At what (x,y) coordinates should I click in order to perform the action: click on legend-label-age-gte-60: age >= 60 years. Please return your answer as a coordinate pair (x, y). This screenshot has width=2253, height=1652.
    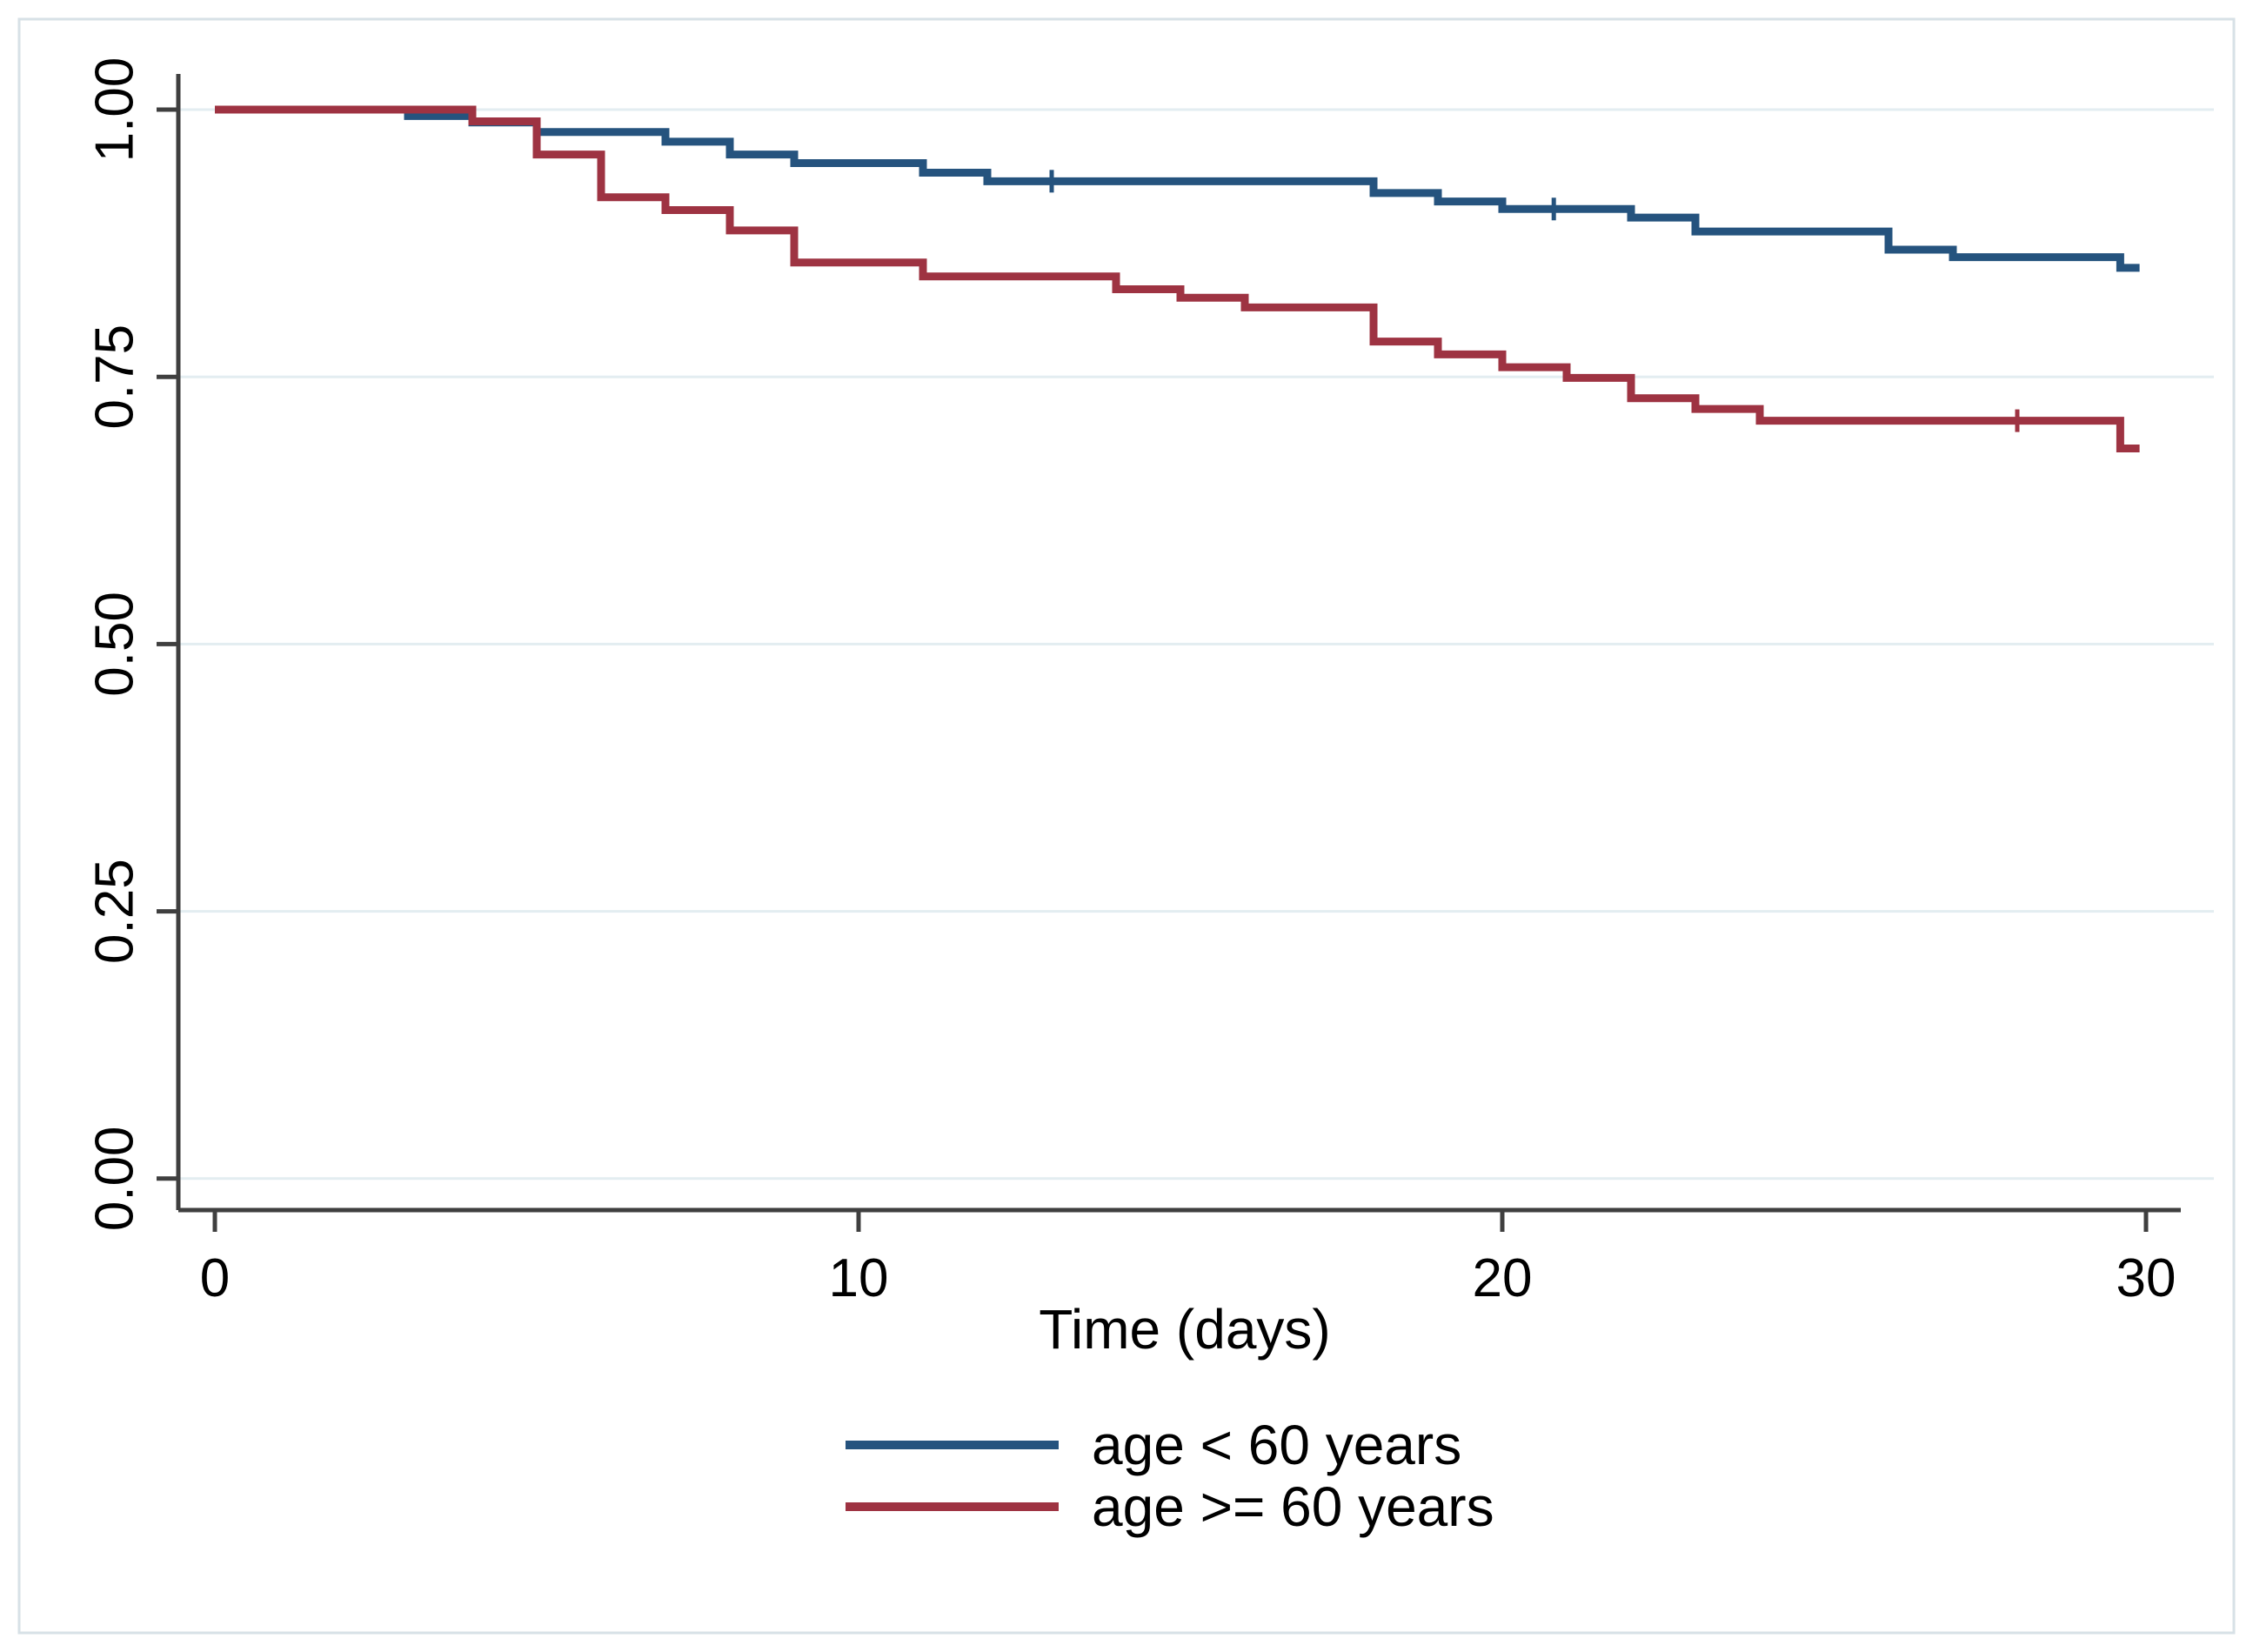
    Looking at the image, I should click on (1293, 1506).